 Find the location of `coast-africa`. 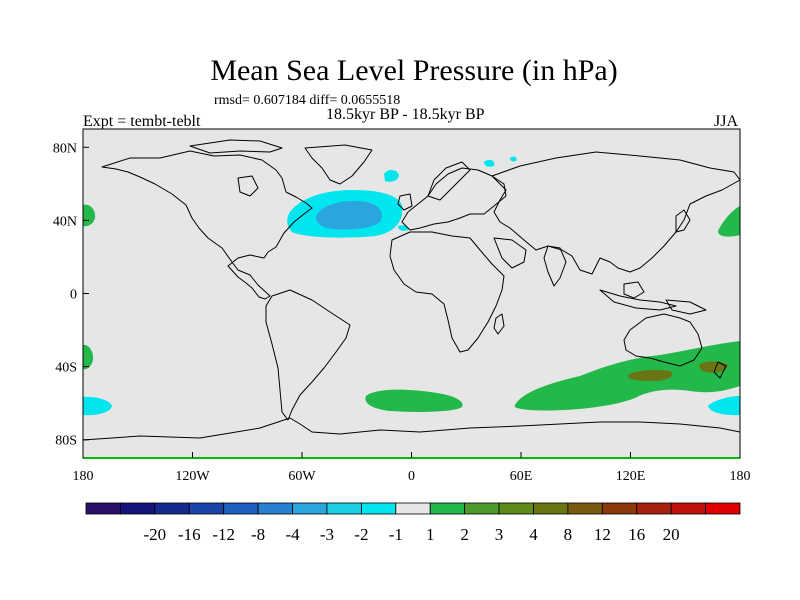

coast-africa is located at coordinates (447, 292).